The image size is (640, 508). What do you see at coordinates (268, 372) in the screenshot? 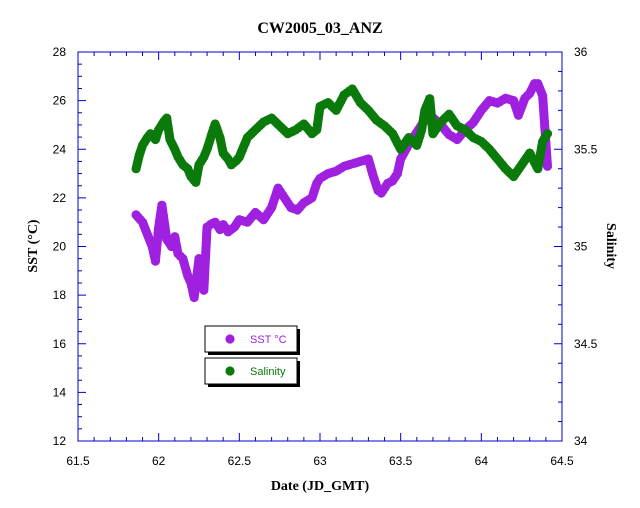
I see `legend-label: Salinity` at bounding box center [268, 372].